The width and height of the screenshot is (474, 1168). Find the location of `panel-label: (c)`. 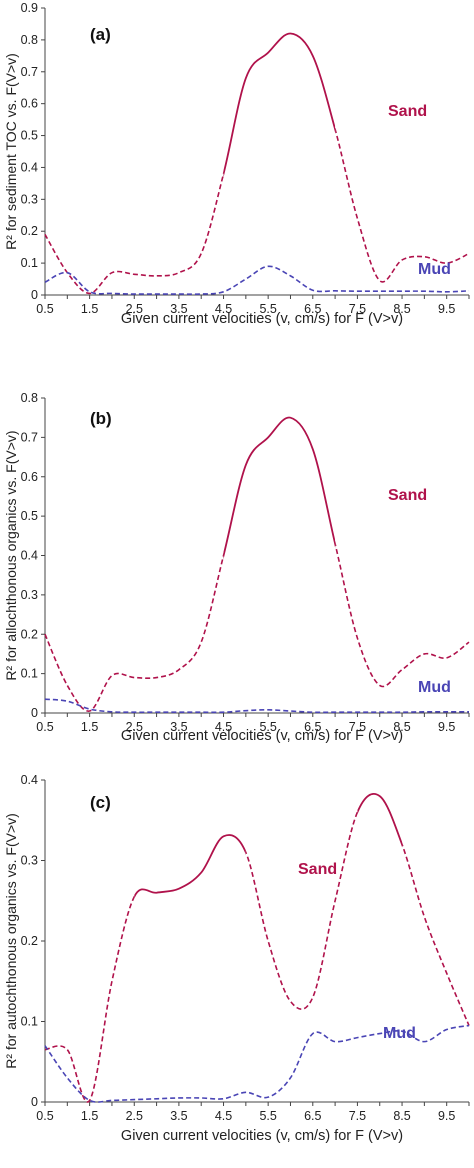

panel-label: (c) is located at coordinates (100, 802).